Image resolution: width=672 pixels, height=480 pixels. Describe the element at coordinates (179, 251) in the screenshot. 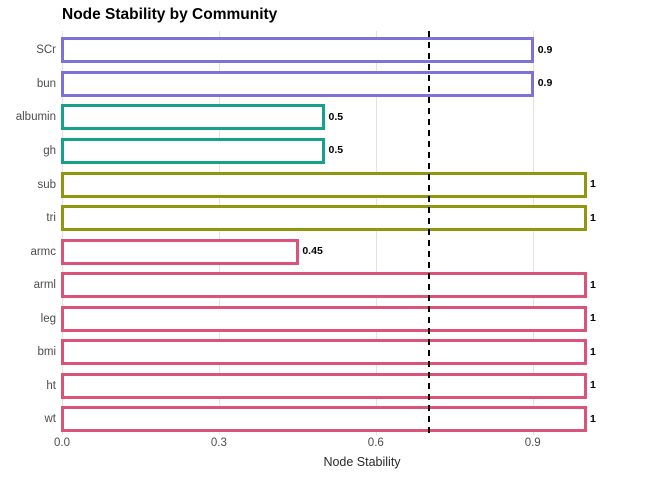

I see `bar-armc` at that location.